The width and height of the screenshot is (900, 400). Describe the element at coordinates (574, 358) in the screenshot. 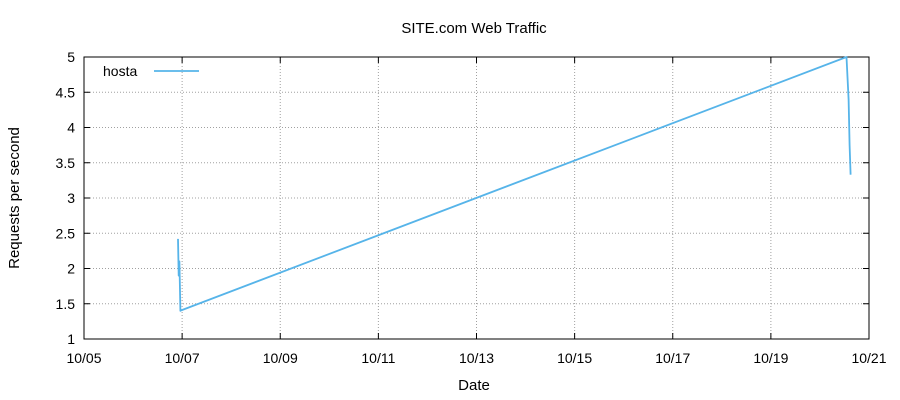

I see `x-tick-label: 10/15` at that location.